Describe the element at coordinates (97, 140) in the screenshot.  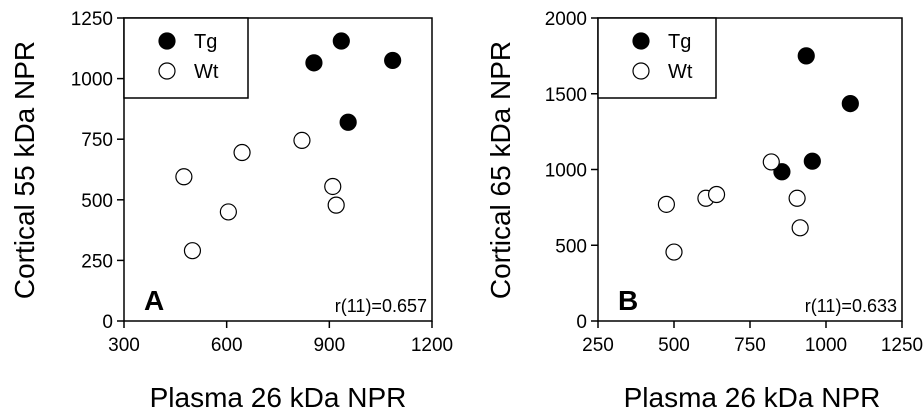
I see `y-tick-label: 750` at that location.